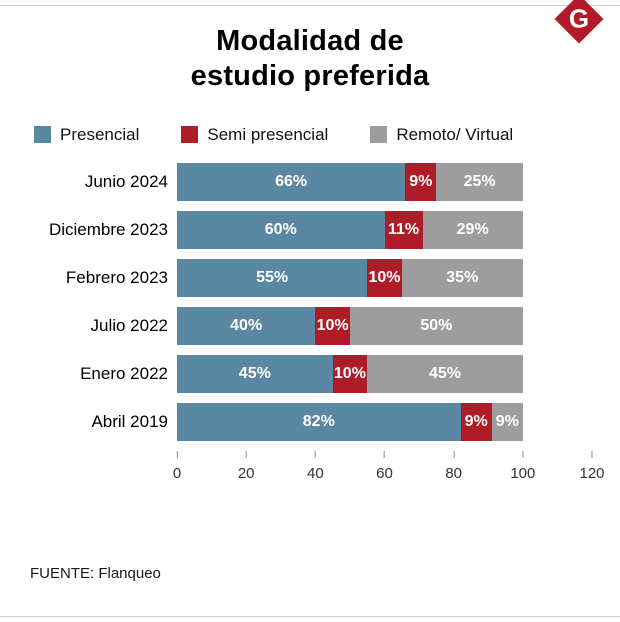  I want to click on chart-row: Diciembre 2023 60% 11% 29%, so click(310, 229).